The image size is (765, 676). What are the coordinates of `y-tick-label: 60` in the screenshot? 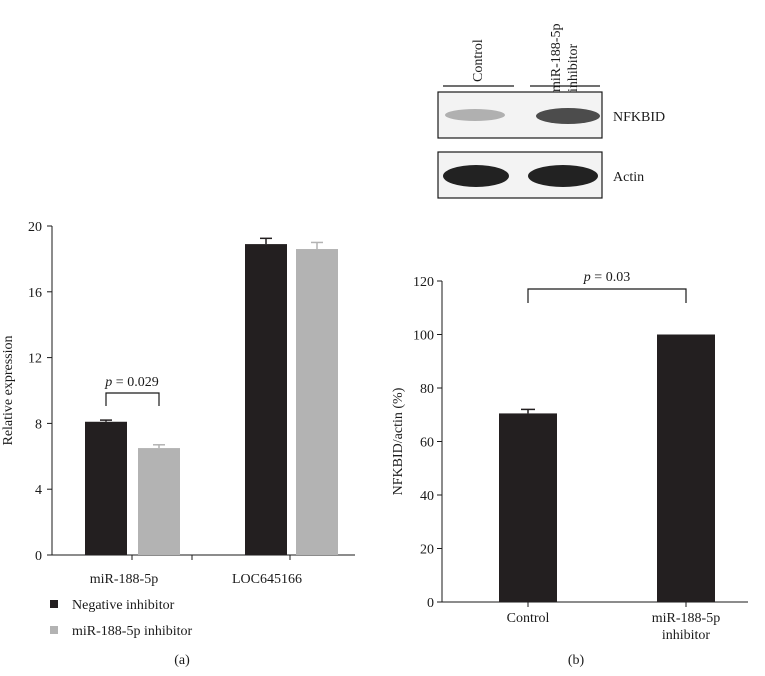 It's located at (427, 443).